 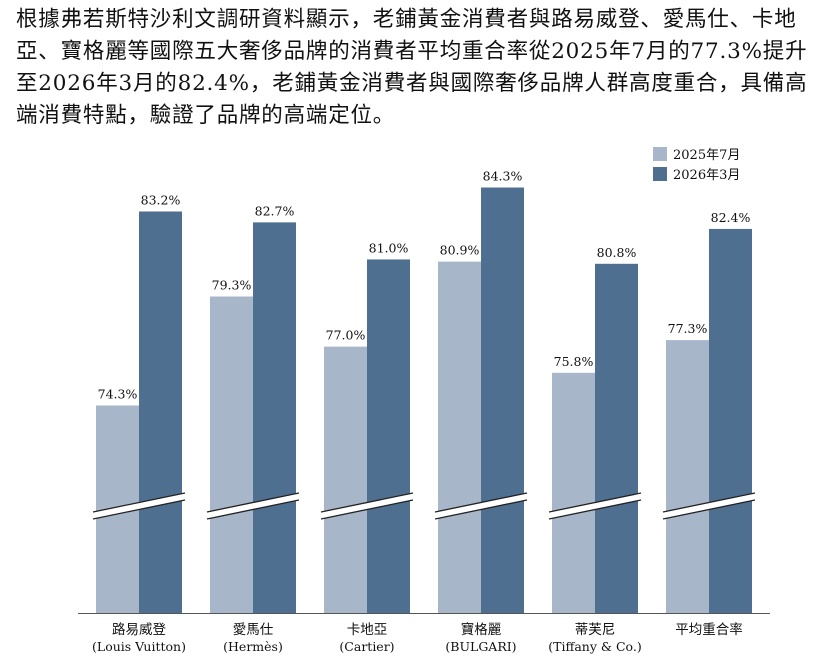 What do you see at coordinates (481, 630) in the screenshot?
I see `category-label-3: 寶格麗` at bounding box center [481, 630].